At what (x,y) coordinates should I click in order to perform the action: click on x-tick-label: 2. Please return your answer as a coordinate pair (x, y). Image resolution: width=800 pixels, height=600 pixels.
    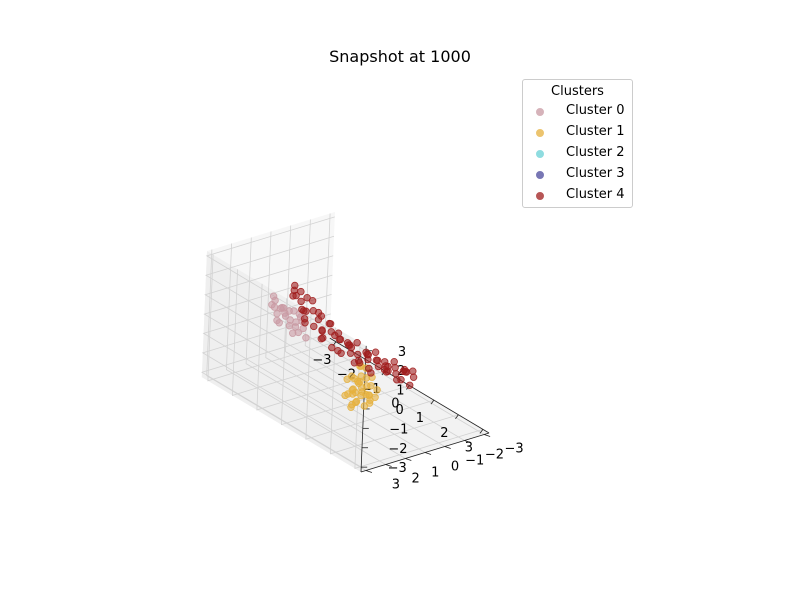
    Looking at the image, I should click on (444, 433).